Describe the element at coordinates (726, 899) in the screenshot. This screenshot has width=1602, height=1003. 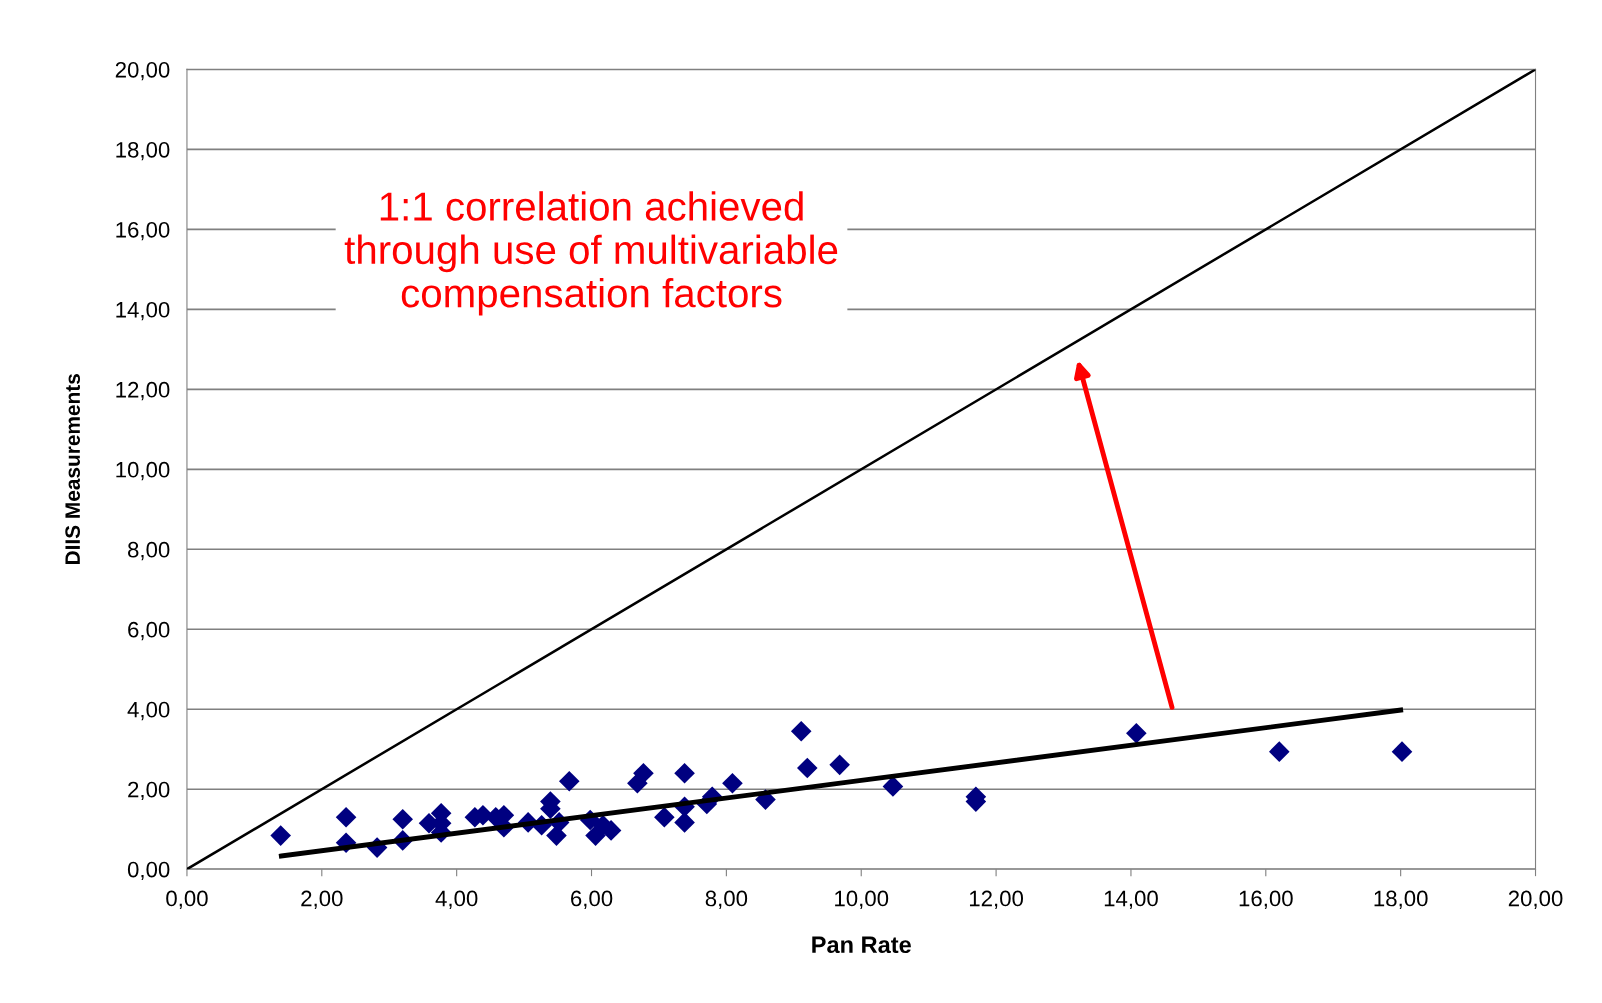
I see `x-tick-label: 8,00` at that location.